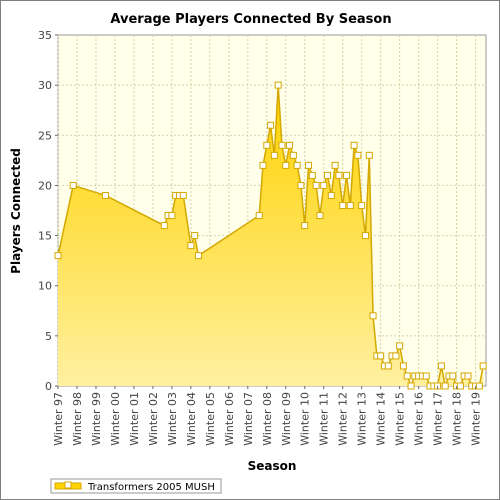 The width and height of the screenshot is (500, 500). What do you see at coordinates (16, 211) in the screenshot?
I see `y-axis-label: Players Connected` at bounding box center [16, 211].